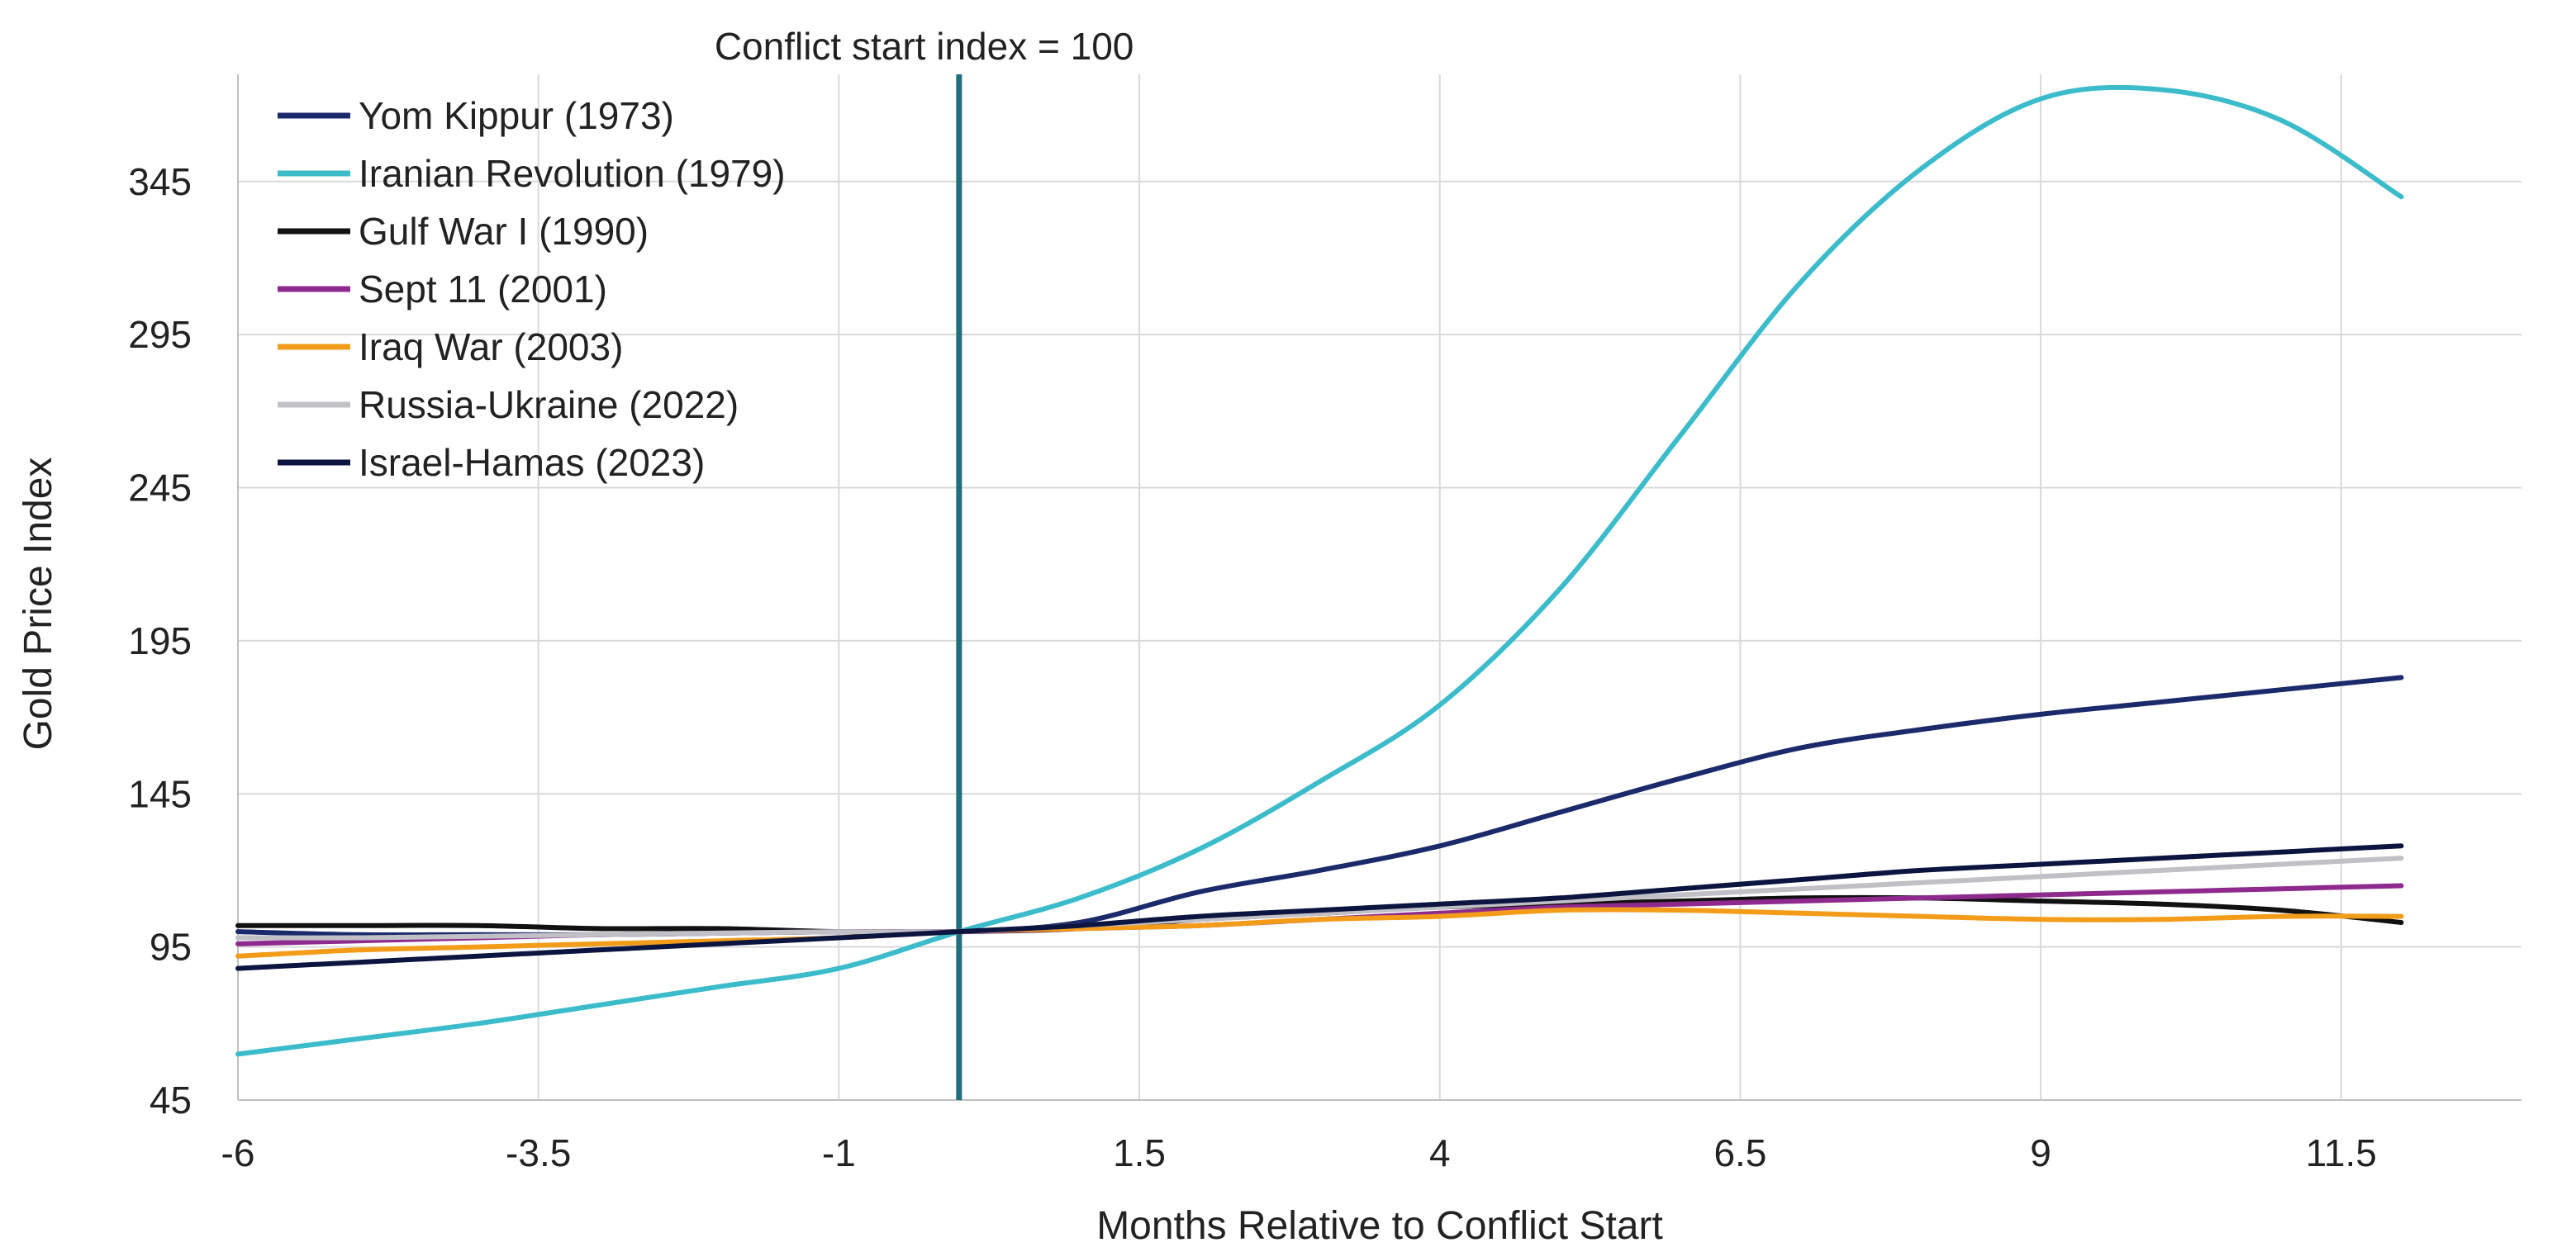  What do you see at coordinates (532, 463) in the screenshot?
I see `legend-label: Israel-Hamas (2023)` at bounding box center [532, 463].